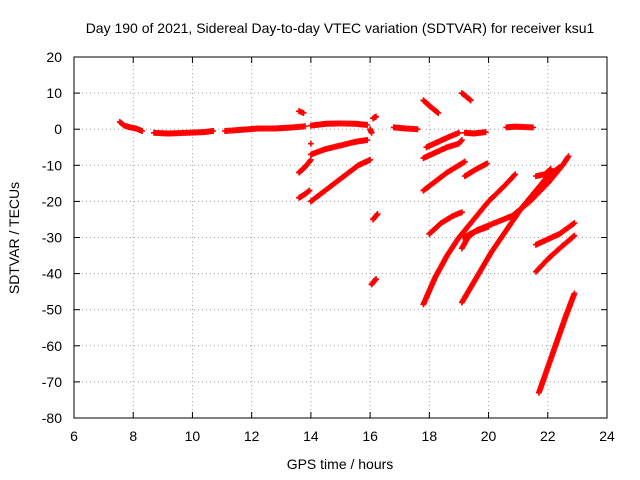 The height and width of the screenshot is (480, 640). What do you see at coordinates (133, 436) in the screenshot?
I see `x-tick-label: 8` at bounding box center [133, 436].